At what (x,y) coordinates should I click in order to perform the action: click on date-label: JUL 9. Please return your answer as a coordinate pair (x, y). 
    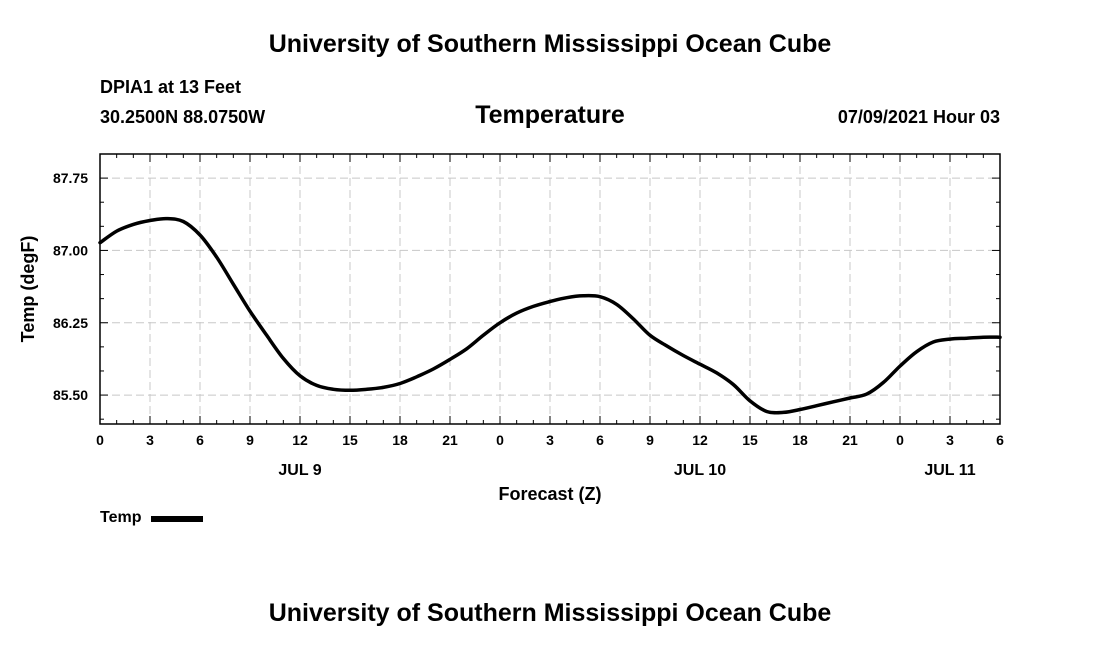
    Looking at the image, I should click on (299, 470).